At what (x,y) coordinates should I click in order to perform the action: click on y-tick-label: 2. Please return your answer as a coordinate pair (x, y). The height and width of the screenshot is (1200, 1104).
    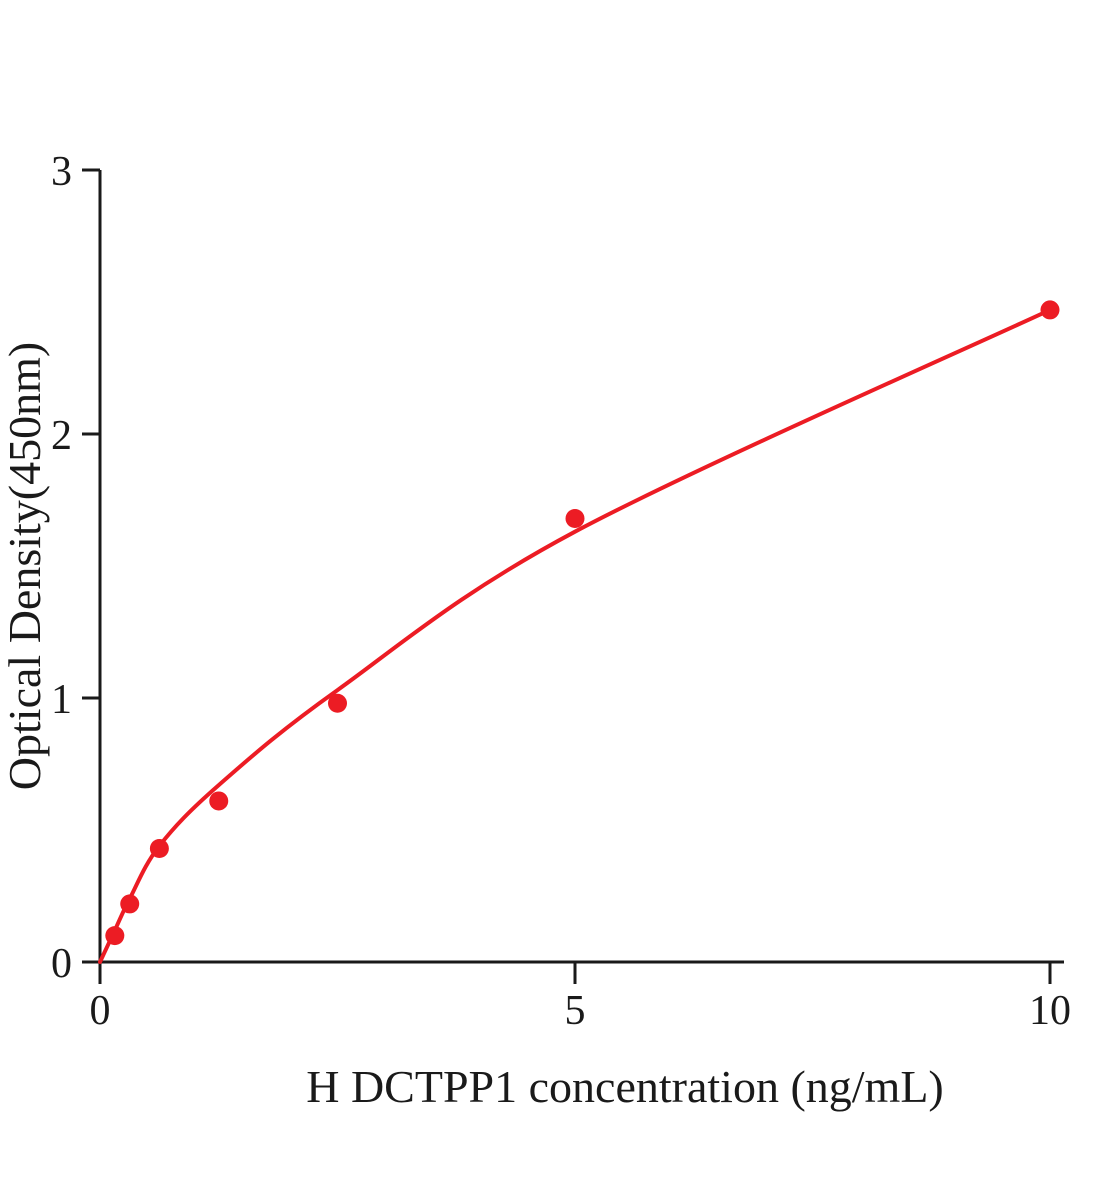
    Looking at the image, I should click on (61, 436).